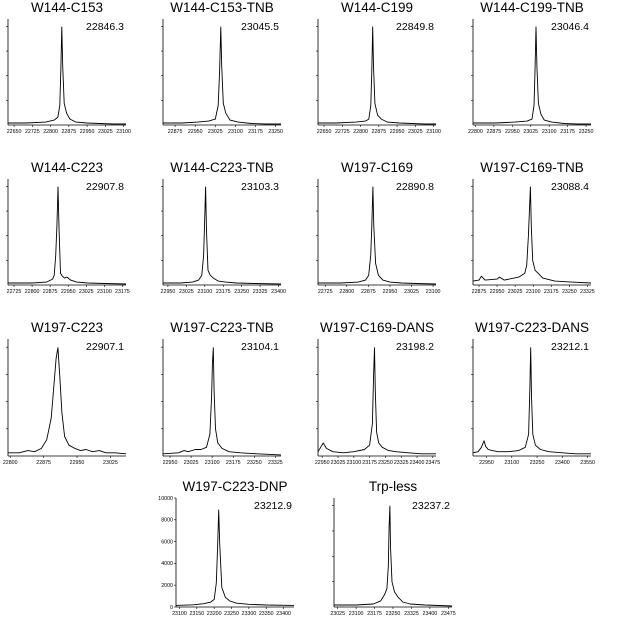  What do you see at coordinates (532, 167) in the screenshot?
I see `panel-title: W197-C169-TNB` at bounding box center [532, 167].